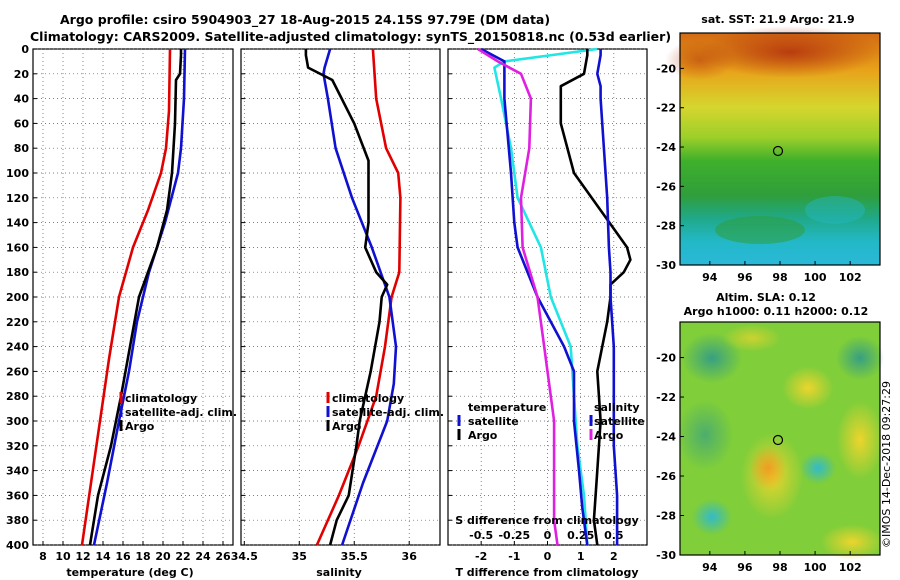 This screenshot has height=580, width=900. Describe the element at coordinates (123, 556) in the screenshot. I see `x-tick-label: 16` at that location.